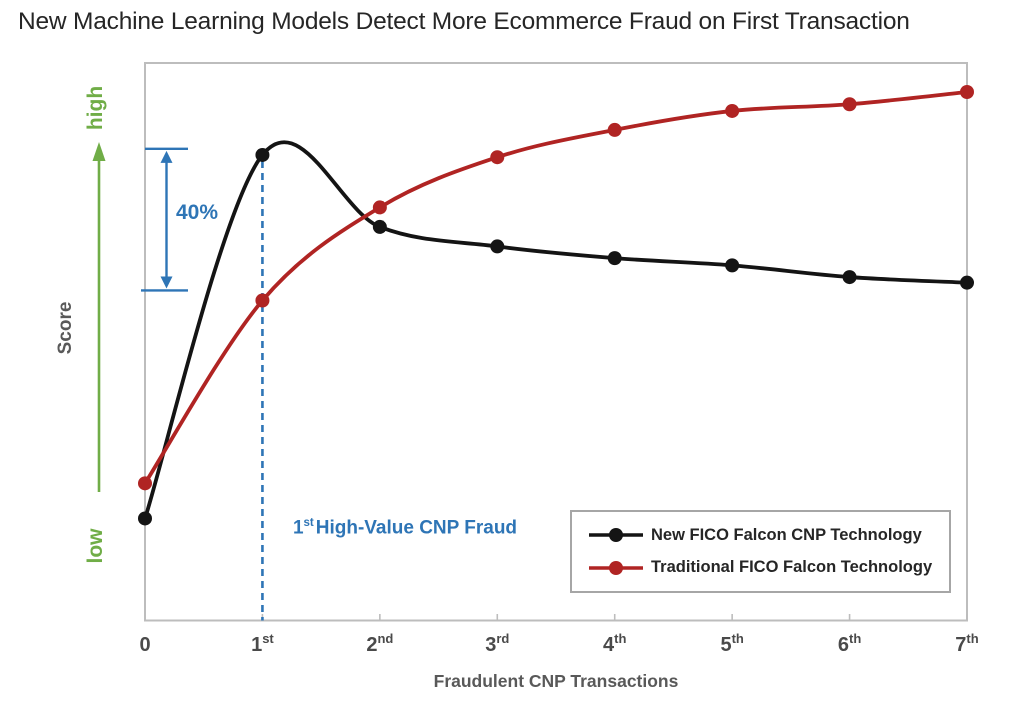 This screenshot has height=708, width=1024. I want to click on legend-label-traditional-fico: Traditional FICO Falcon Technology, so click(792, 567).